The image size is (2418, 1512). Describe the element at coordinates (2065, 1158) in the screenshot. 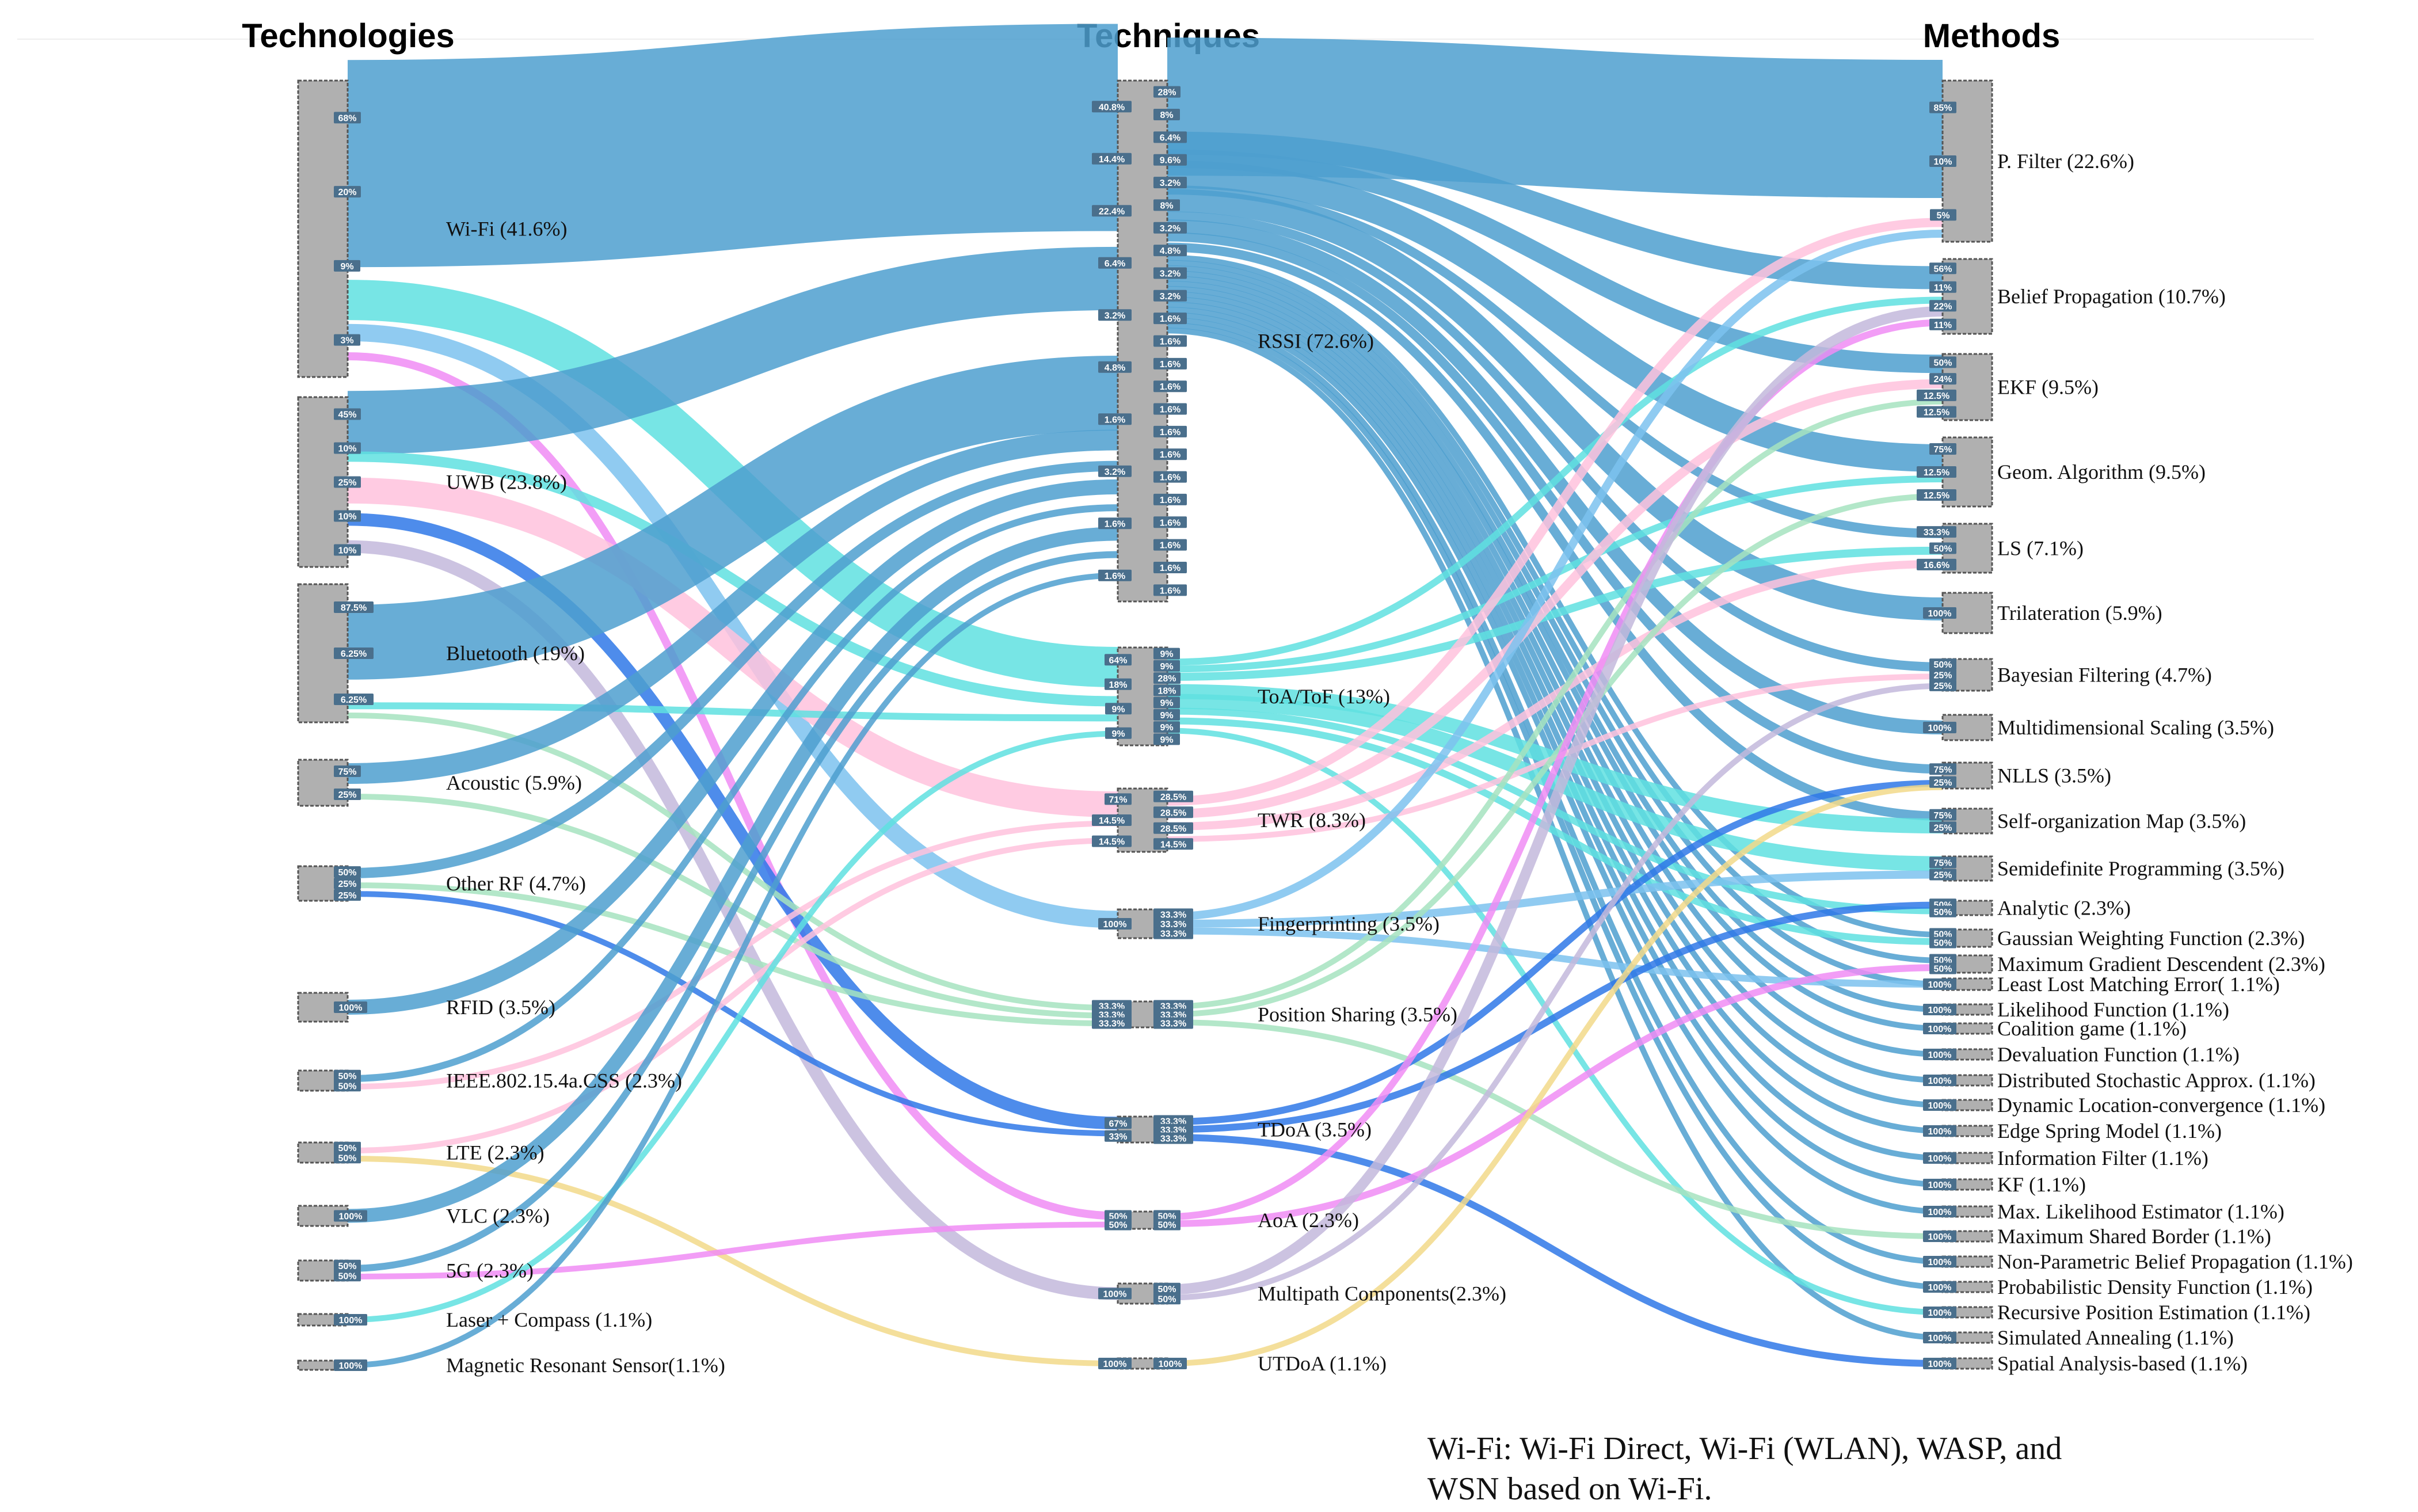

I see `node-if: Information Filter (1.1%) 100%` at that location.